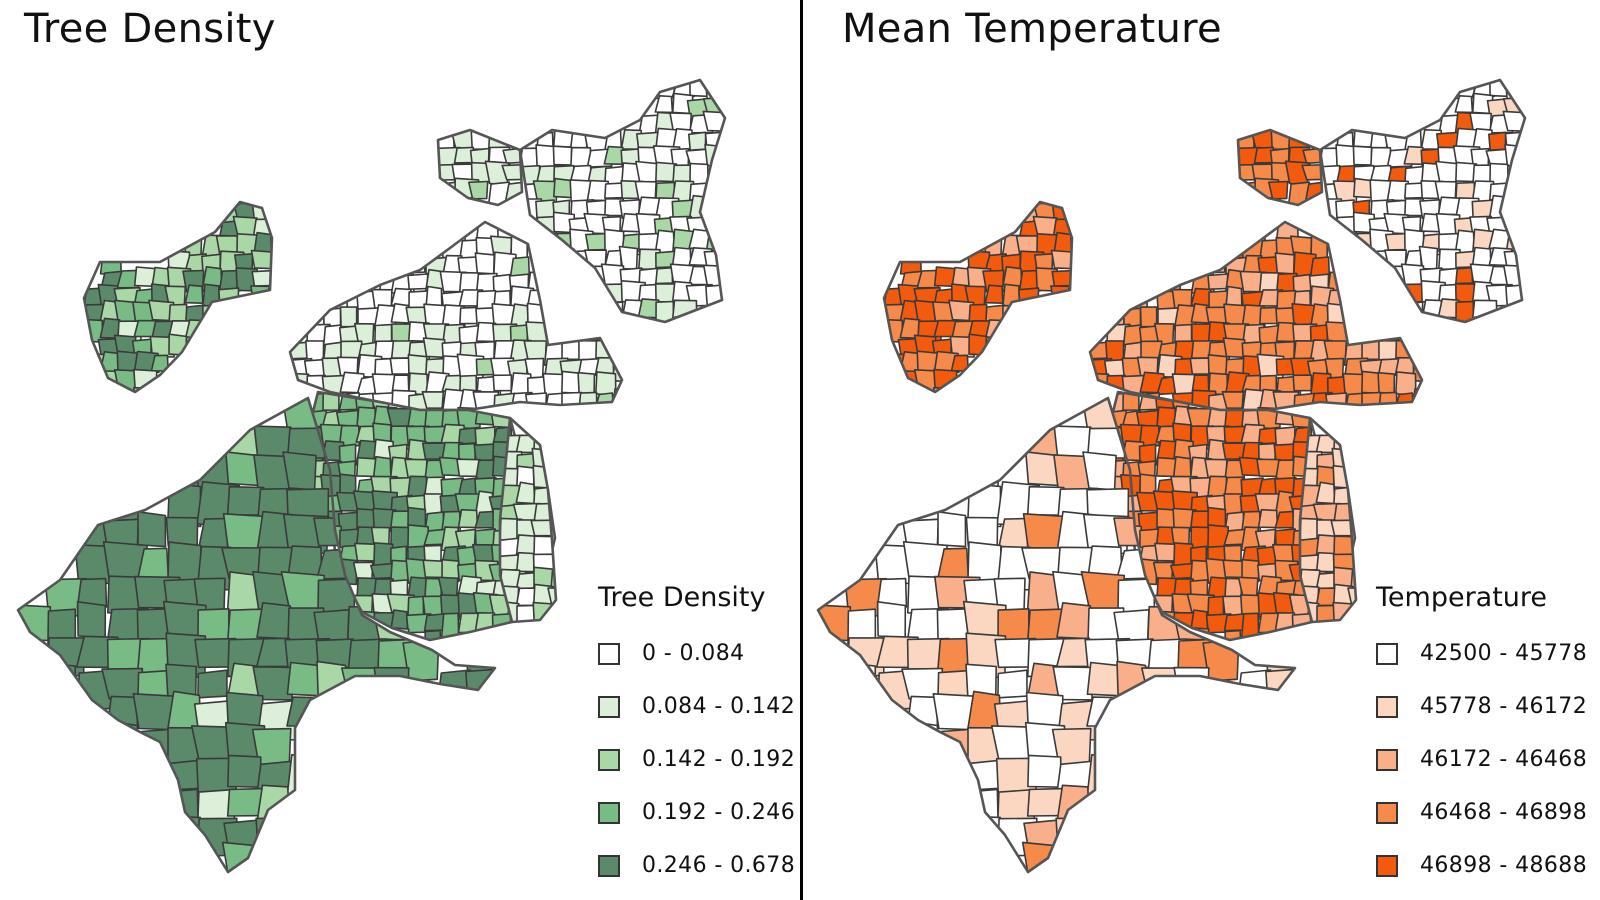 This screenshot has height=900, width=1600. I want to click on legend-label: 45778 - 46172, so click(1504, 706).